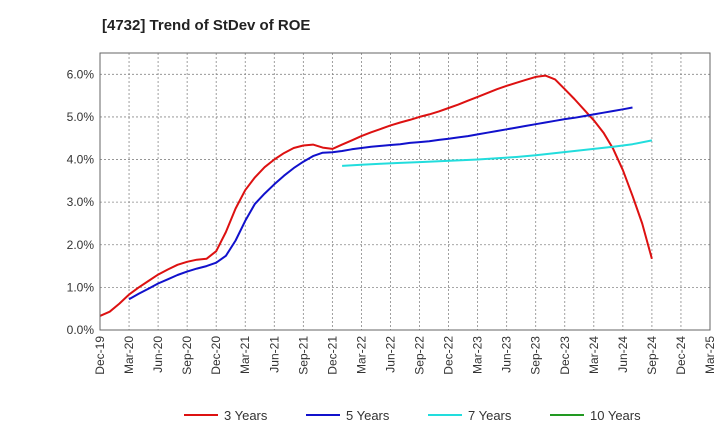 The height and width of the screenshot is (440, 720). What do you see at coordinates (158, 354) in the screenshot?
I see `x-tick-label: Jun-20` at bounding box center [158, 354].